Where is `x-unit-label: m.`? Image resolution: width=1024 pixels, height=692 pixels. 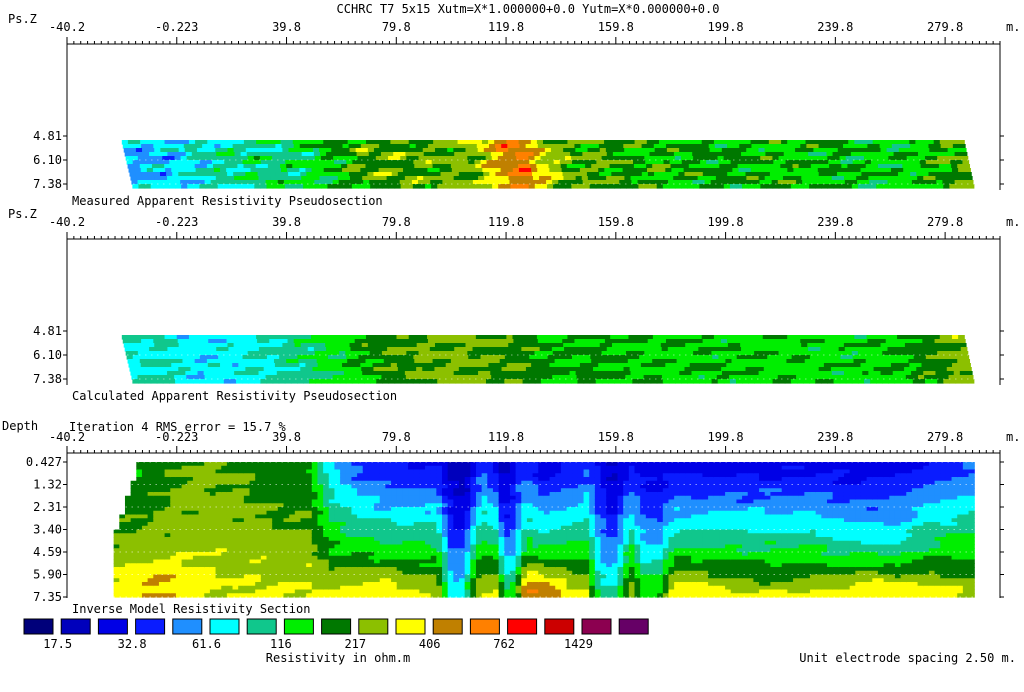 x-unit-label: m. is located at coordinates (1013, 222).